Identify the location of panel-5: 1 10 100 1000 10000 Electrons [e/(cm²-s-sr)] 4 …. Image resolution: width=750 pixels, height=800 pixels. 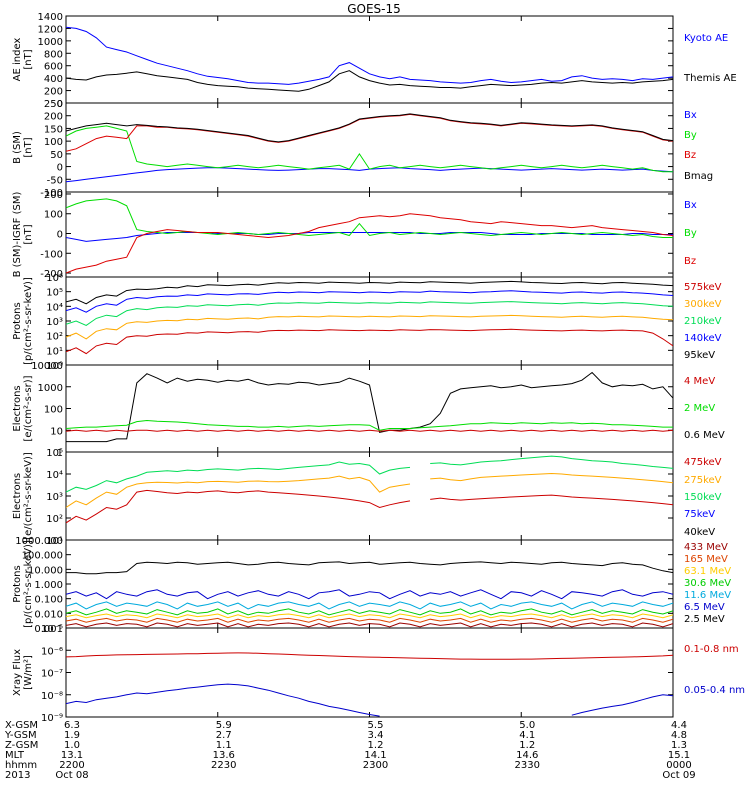
(368, 410).